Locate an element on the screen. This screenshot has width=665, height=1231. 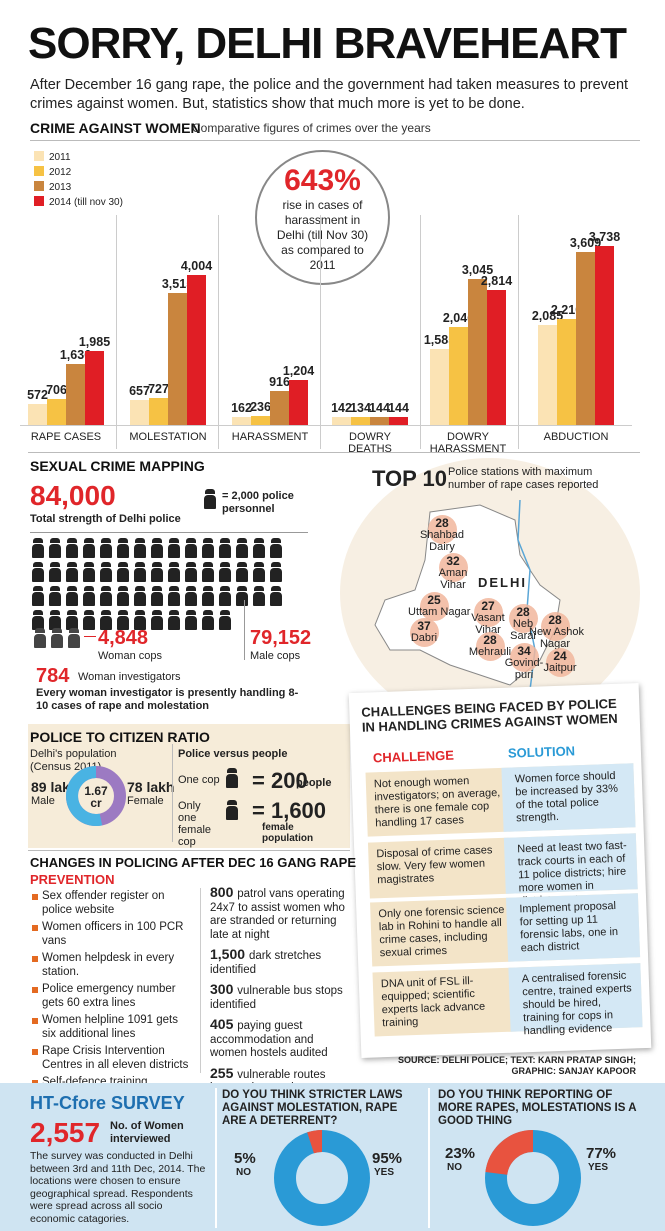
women-cops-label: Woman cops is located at coordinates (130, 656).